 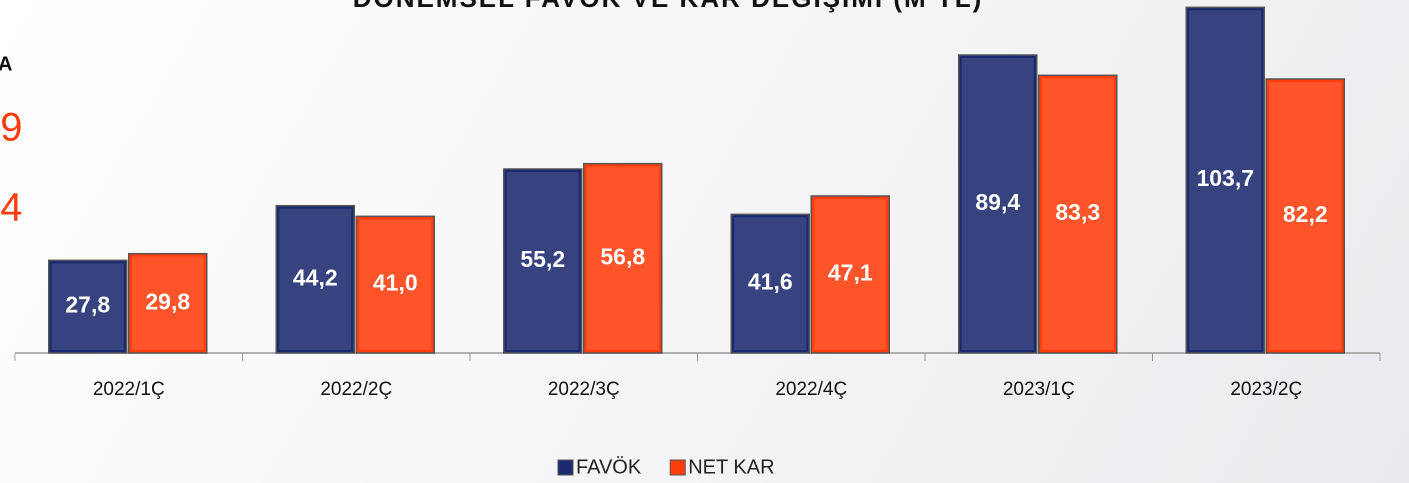 What do you see at coordinates (129, 389) in the screenshot?
I see `x-tick-label: 2022/1Ç` at bounding box center [129, 389].